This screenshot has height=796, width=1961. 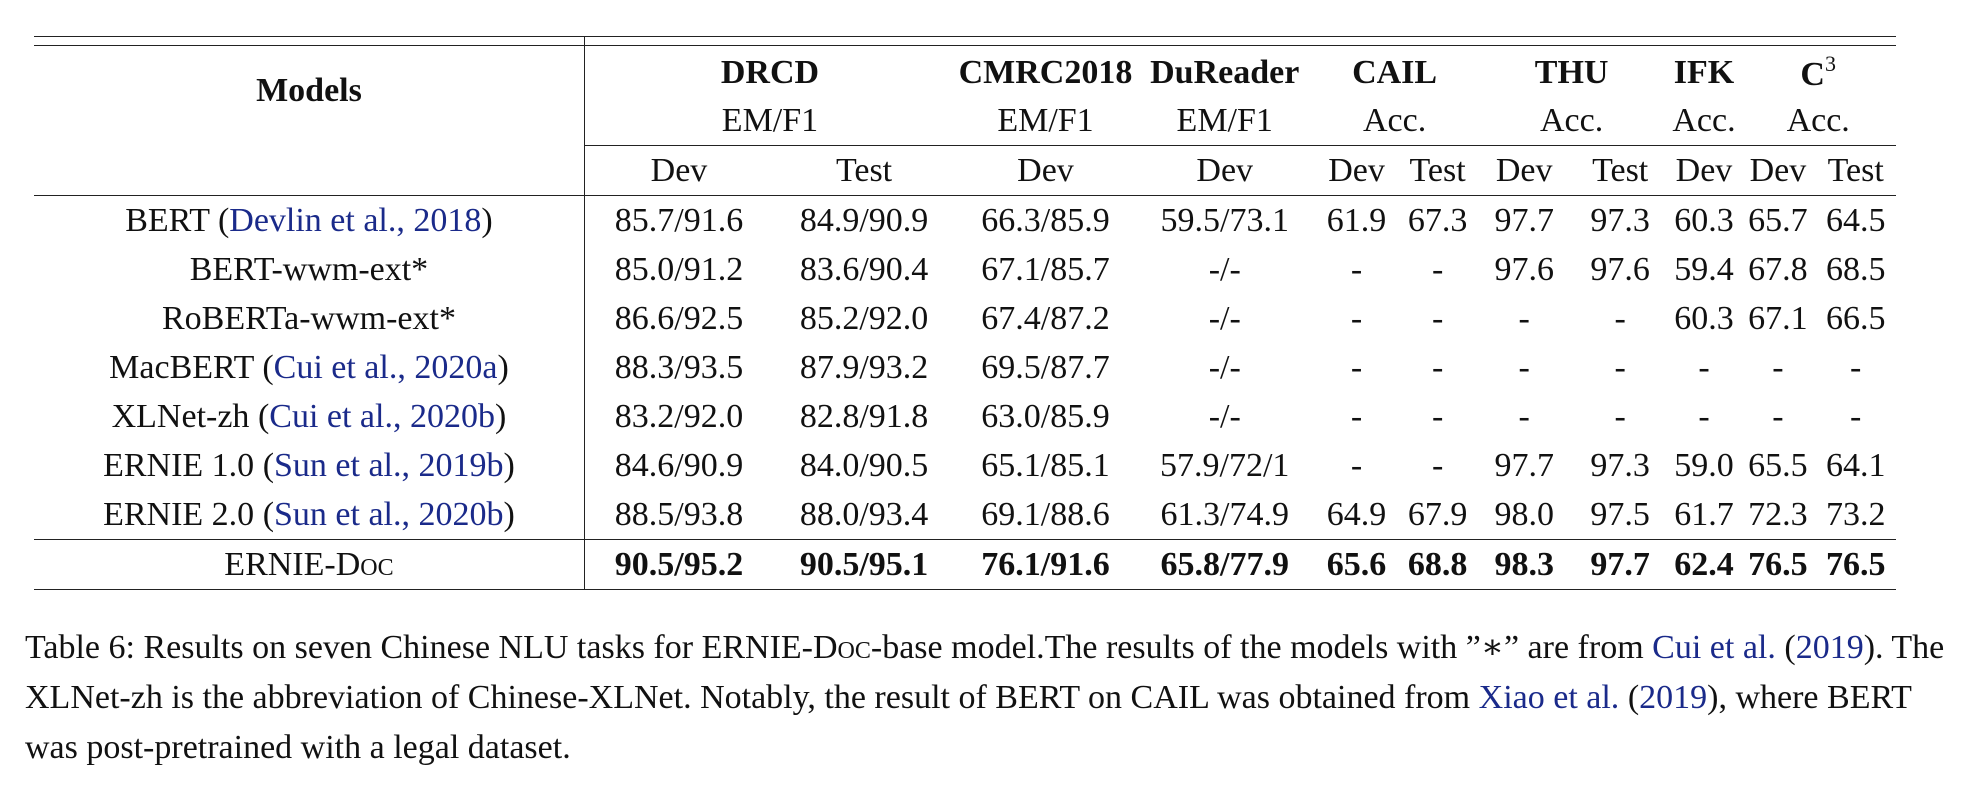 I want to click on table-cell-best: 65.8/77.9, so click(x=1224, y=564).